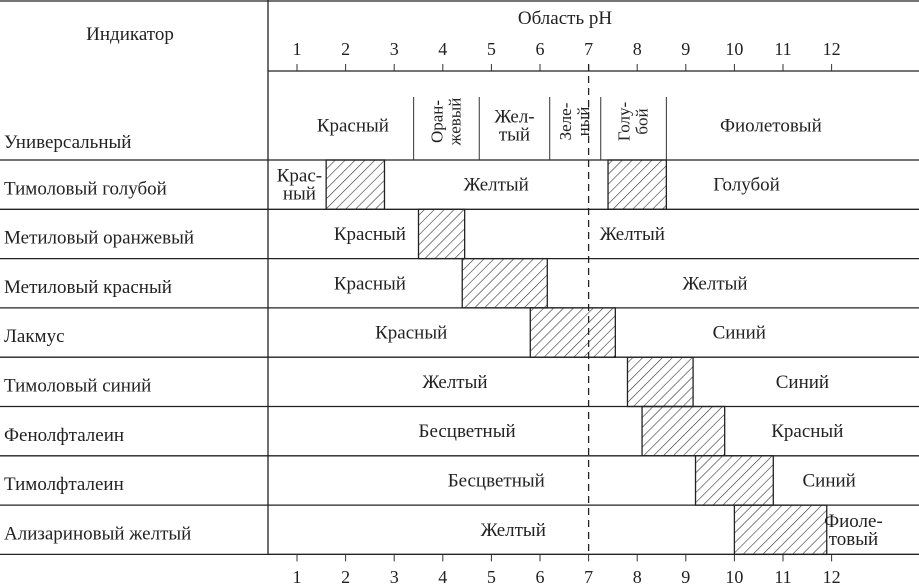 The height and width of the screenshot is (587, 919). Describe the element at coordinates (491, 577) in the screenshot. I see `bottom-tick-label: 5` at that location.